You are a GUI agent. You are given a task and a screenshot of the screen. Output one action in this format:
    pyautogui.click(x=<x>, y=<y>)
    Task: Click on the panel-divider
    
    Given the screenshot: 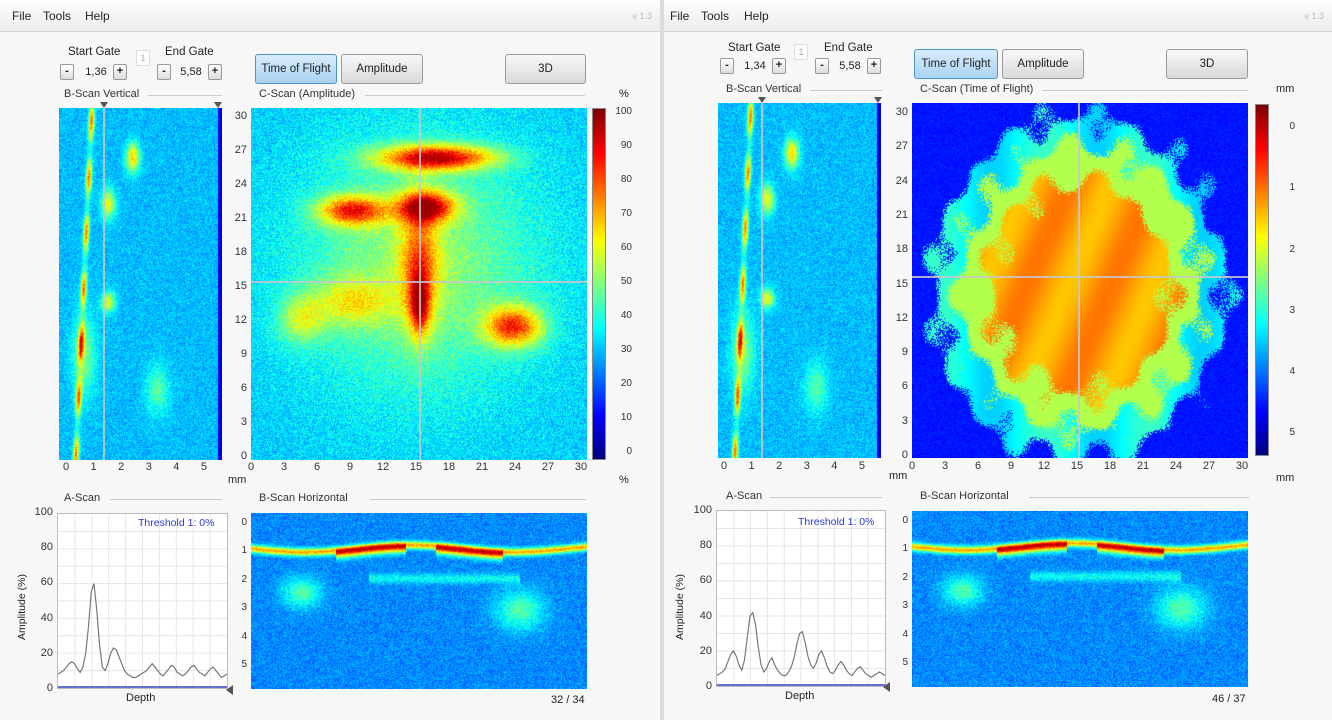 What is the action you would take?
    pyautogui.click(x=662, y=360)
    